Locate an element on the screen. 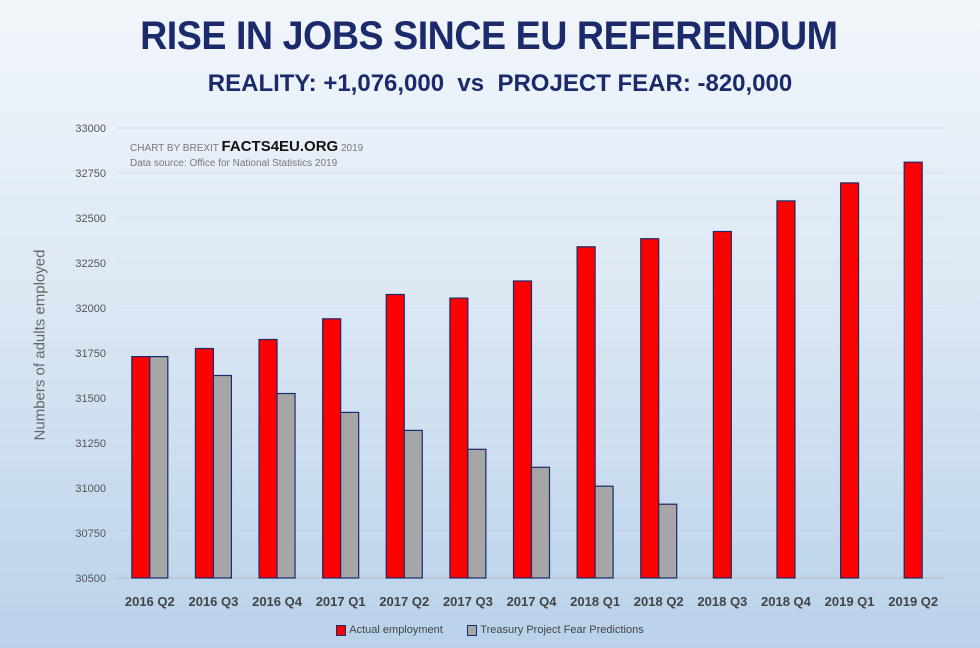 The image size is (980, 648). credit-year: 2019 is located at coordinates (352, 148).